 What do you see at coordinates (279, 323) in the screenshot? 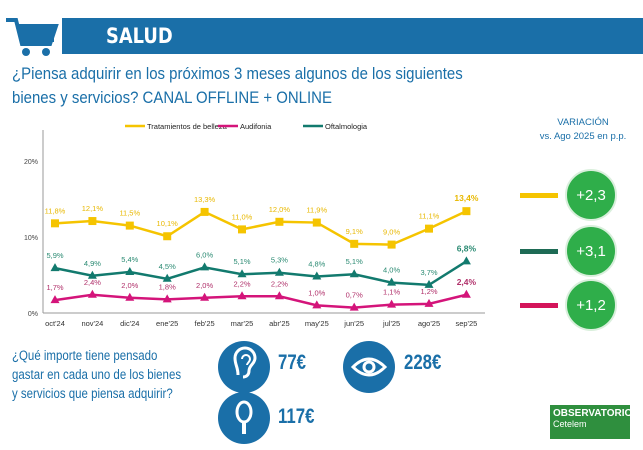
I see `x-tick-label: abr'25` at bounding box center [279, 323].